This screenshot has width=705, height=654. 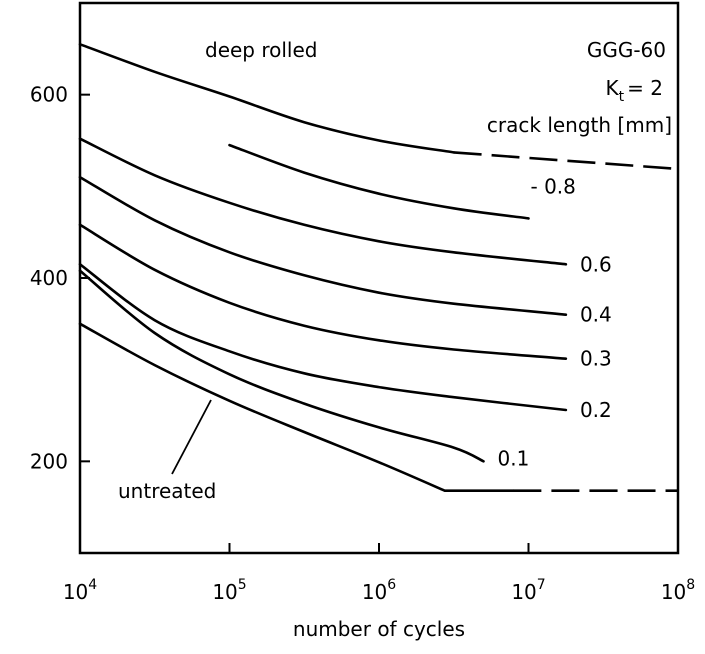 I want to click on y-tick-label: 600, so click(x=49, y=95).